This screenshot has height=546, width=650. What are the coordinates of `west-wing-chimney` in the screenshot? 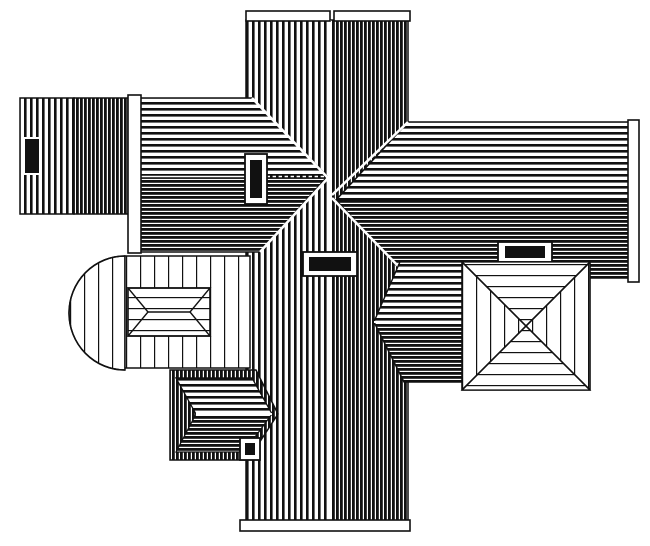 It's located at (32, 156).